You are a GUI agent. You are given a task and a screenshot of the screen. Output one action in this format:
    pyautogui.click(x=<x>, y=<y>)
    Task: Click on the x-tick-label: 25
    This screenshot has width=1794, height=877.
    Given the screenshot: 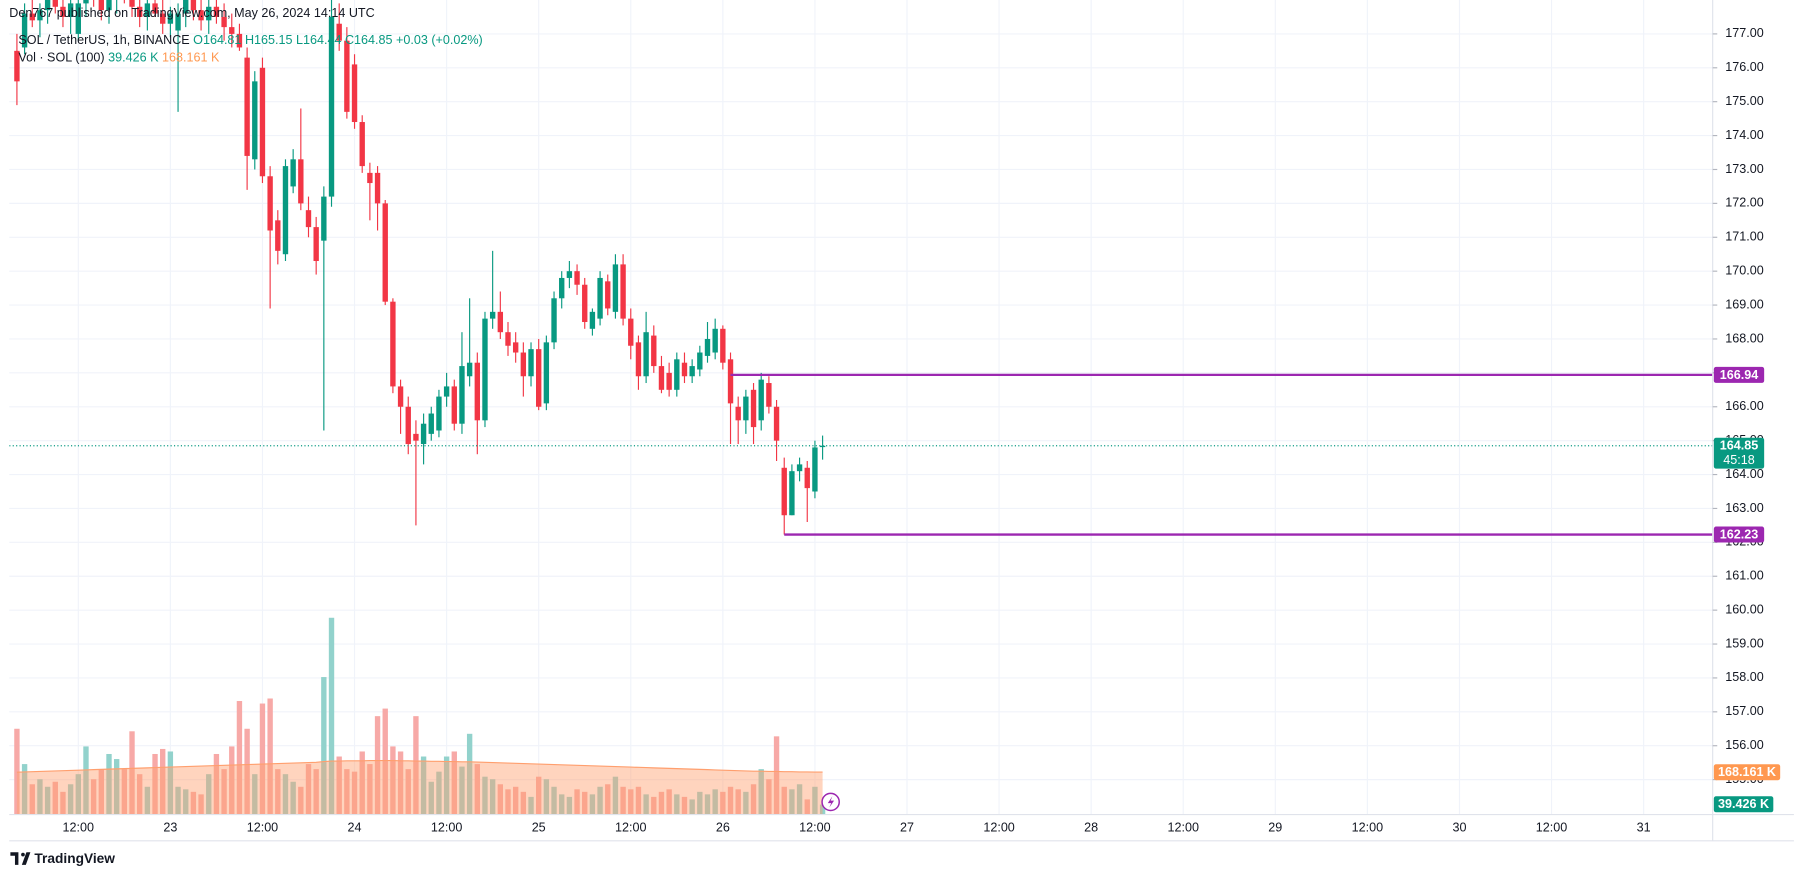 What is the action you would take?
    pyautogui.click(x=539, y=828)
    